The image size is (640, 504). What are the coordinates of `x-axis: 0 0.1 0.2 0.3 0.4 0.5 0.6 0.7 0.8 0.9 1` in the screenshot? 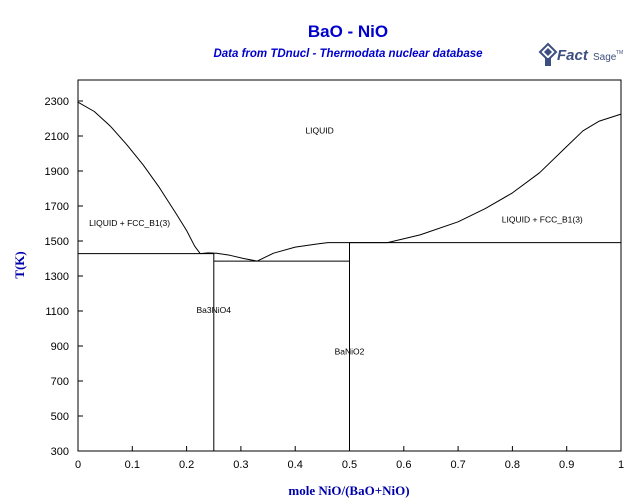 It's located at (349, 458).